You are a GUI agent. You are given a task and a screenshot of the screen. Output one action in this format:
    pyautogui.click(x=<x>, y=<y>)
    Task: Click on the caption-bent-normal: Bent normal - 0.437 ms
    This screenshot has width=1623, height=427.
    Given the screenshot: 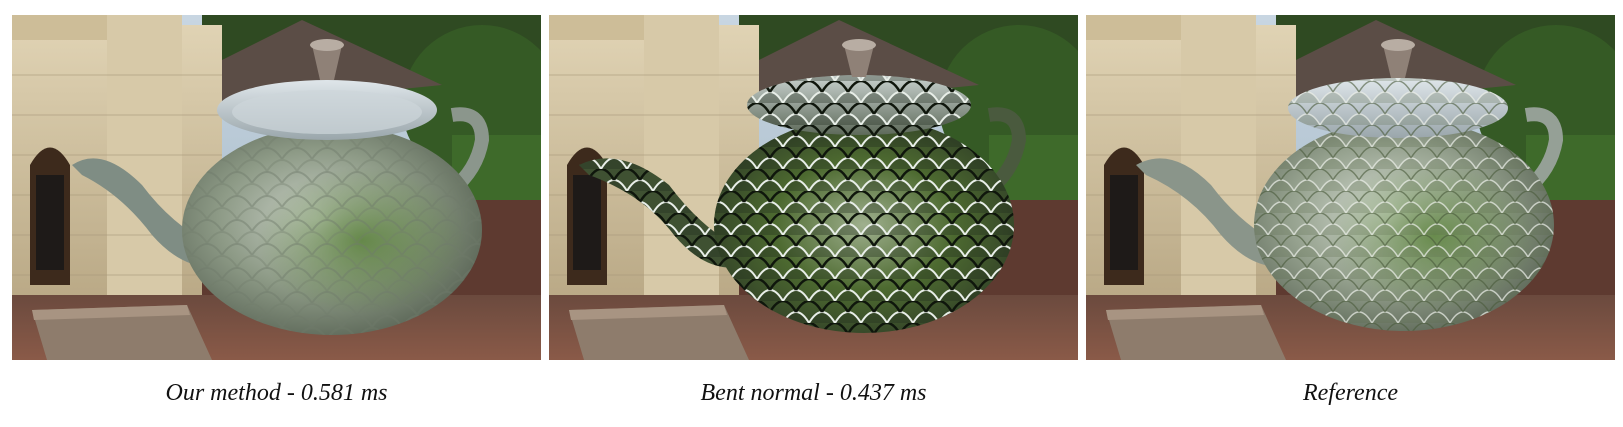 What is the action you would take?
    pyautogui.click(x=813, y=393)
    